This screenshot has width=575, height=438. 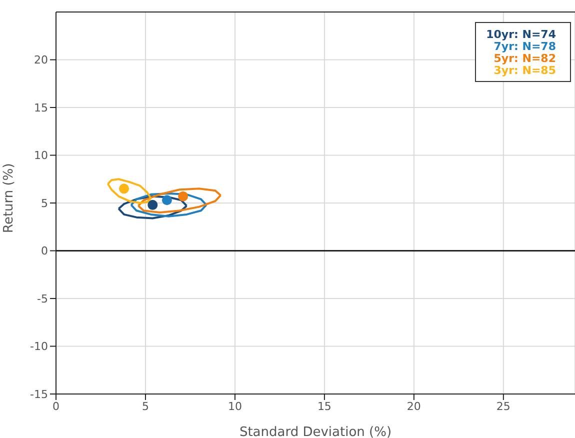 I want to click on x-axis-title: Standard Deviation (%), so click(x=315, y=431).